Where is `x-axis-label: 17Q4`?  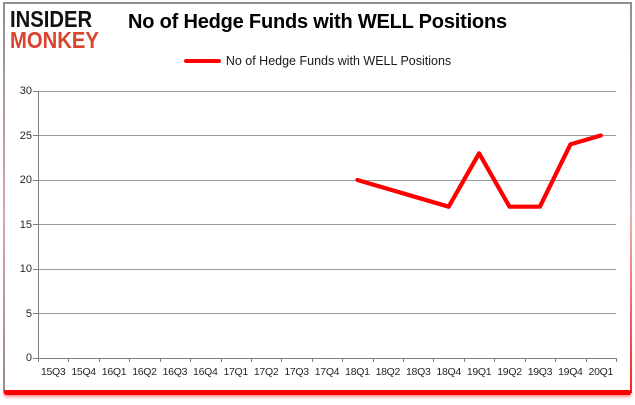 x-axis-label: 17Q4 is located at coordinates (327, 372).